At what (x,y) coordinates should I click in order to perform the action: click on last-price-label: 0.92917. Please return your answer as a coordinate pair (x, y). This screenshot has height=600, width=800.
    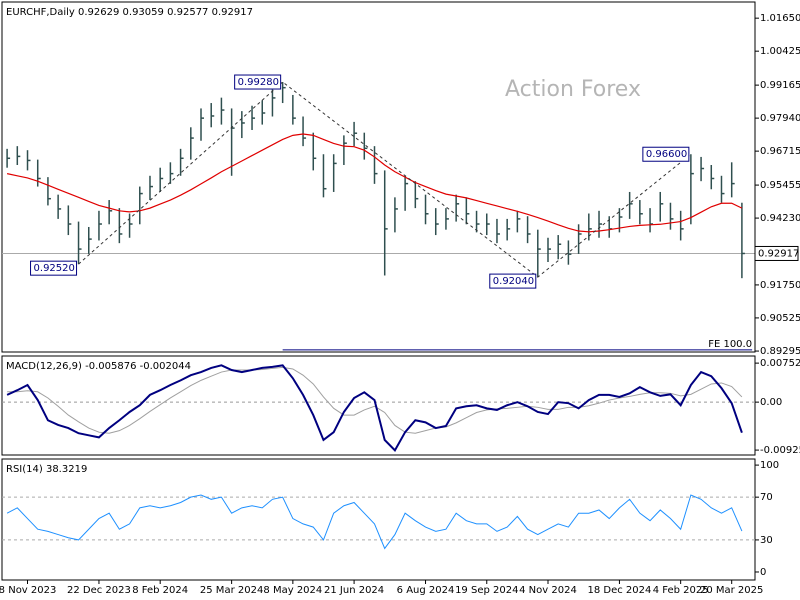
    Looking at the image, I should click on (778, 253).